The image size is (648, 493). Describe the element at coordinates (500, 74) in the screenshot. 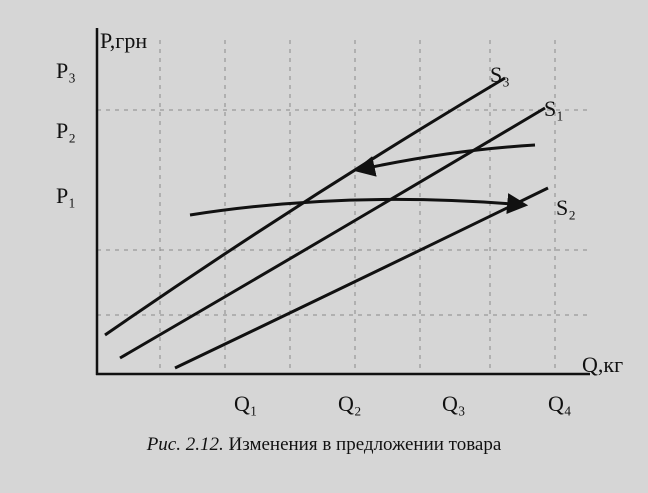

I see `curve-label: S₃` at that location.